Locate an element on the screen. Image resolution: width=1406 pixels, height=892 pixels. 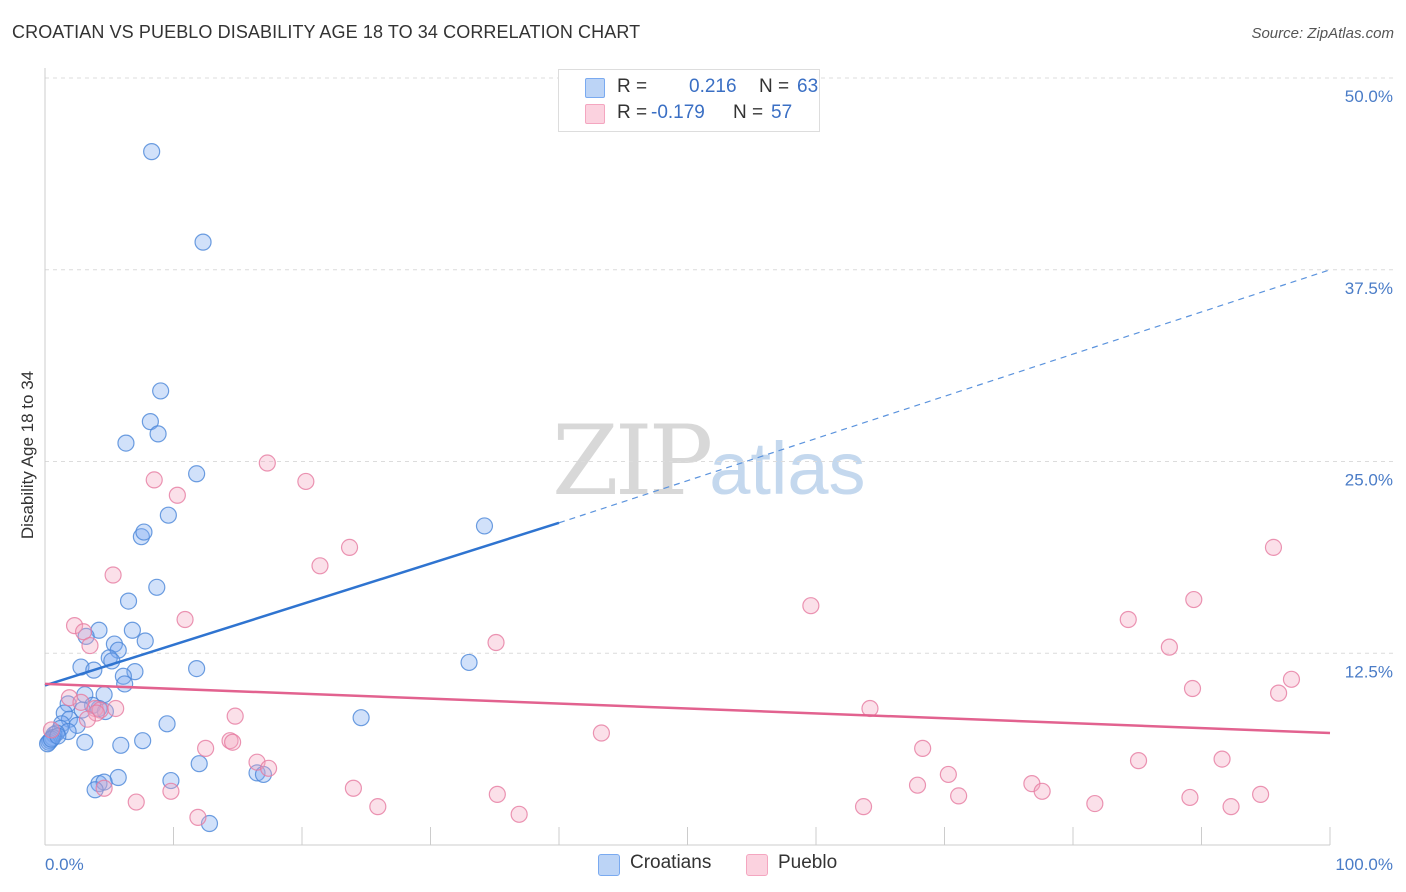
x-tick-label: 0.0% is located at coordinates (64, 864).